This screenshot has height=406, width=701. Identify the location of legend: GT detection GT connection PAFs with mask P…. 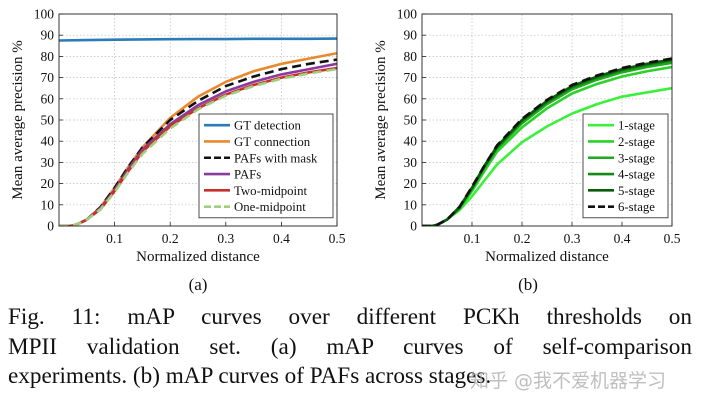
(266, 166).